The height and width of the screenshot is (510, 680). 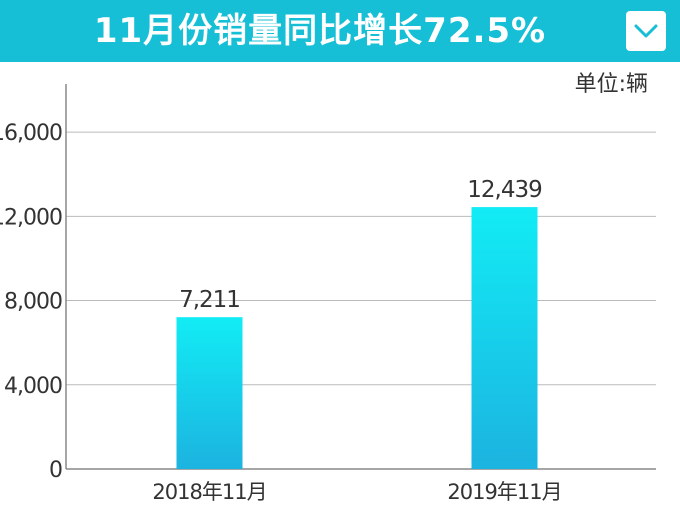 What do you see at coordinates (55, 470) in the screenshot?
I see `y-tick-label: 0` at bounding box center [55, 470].